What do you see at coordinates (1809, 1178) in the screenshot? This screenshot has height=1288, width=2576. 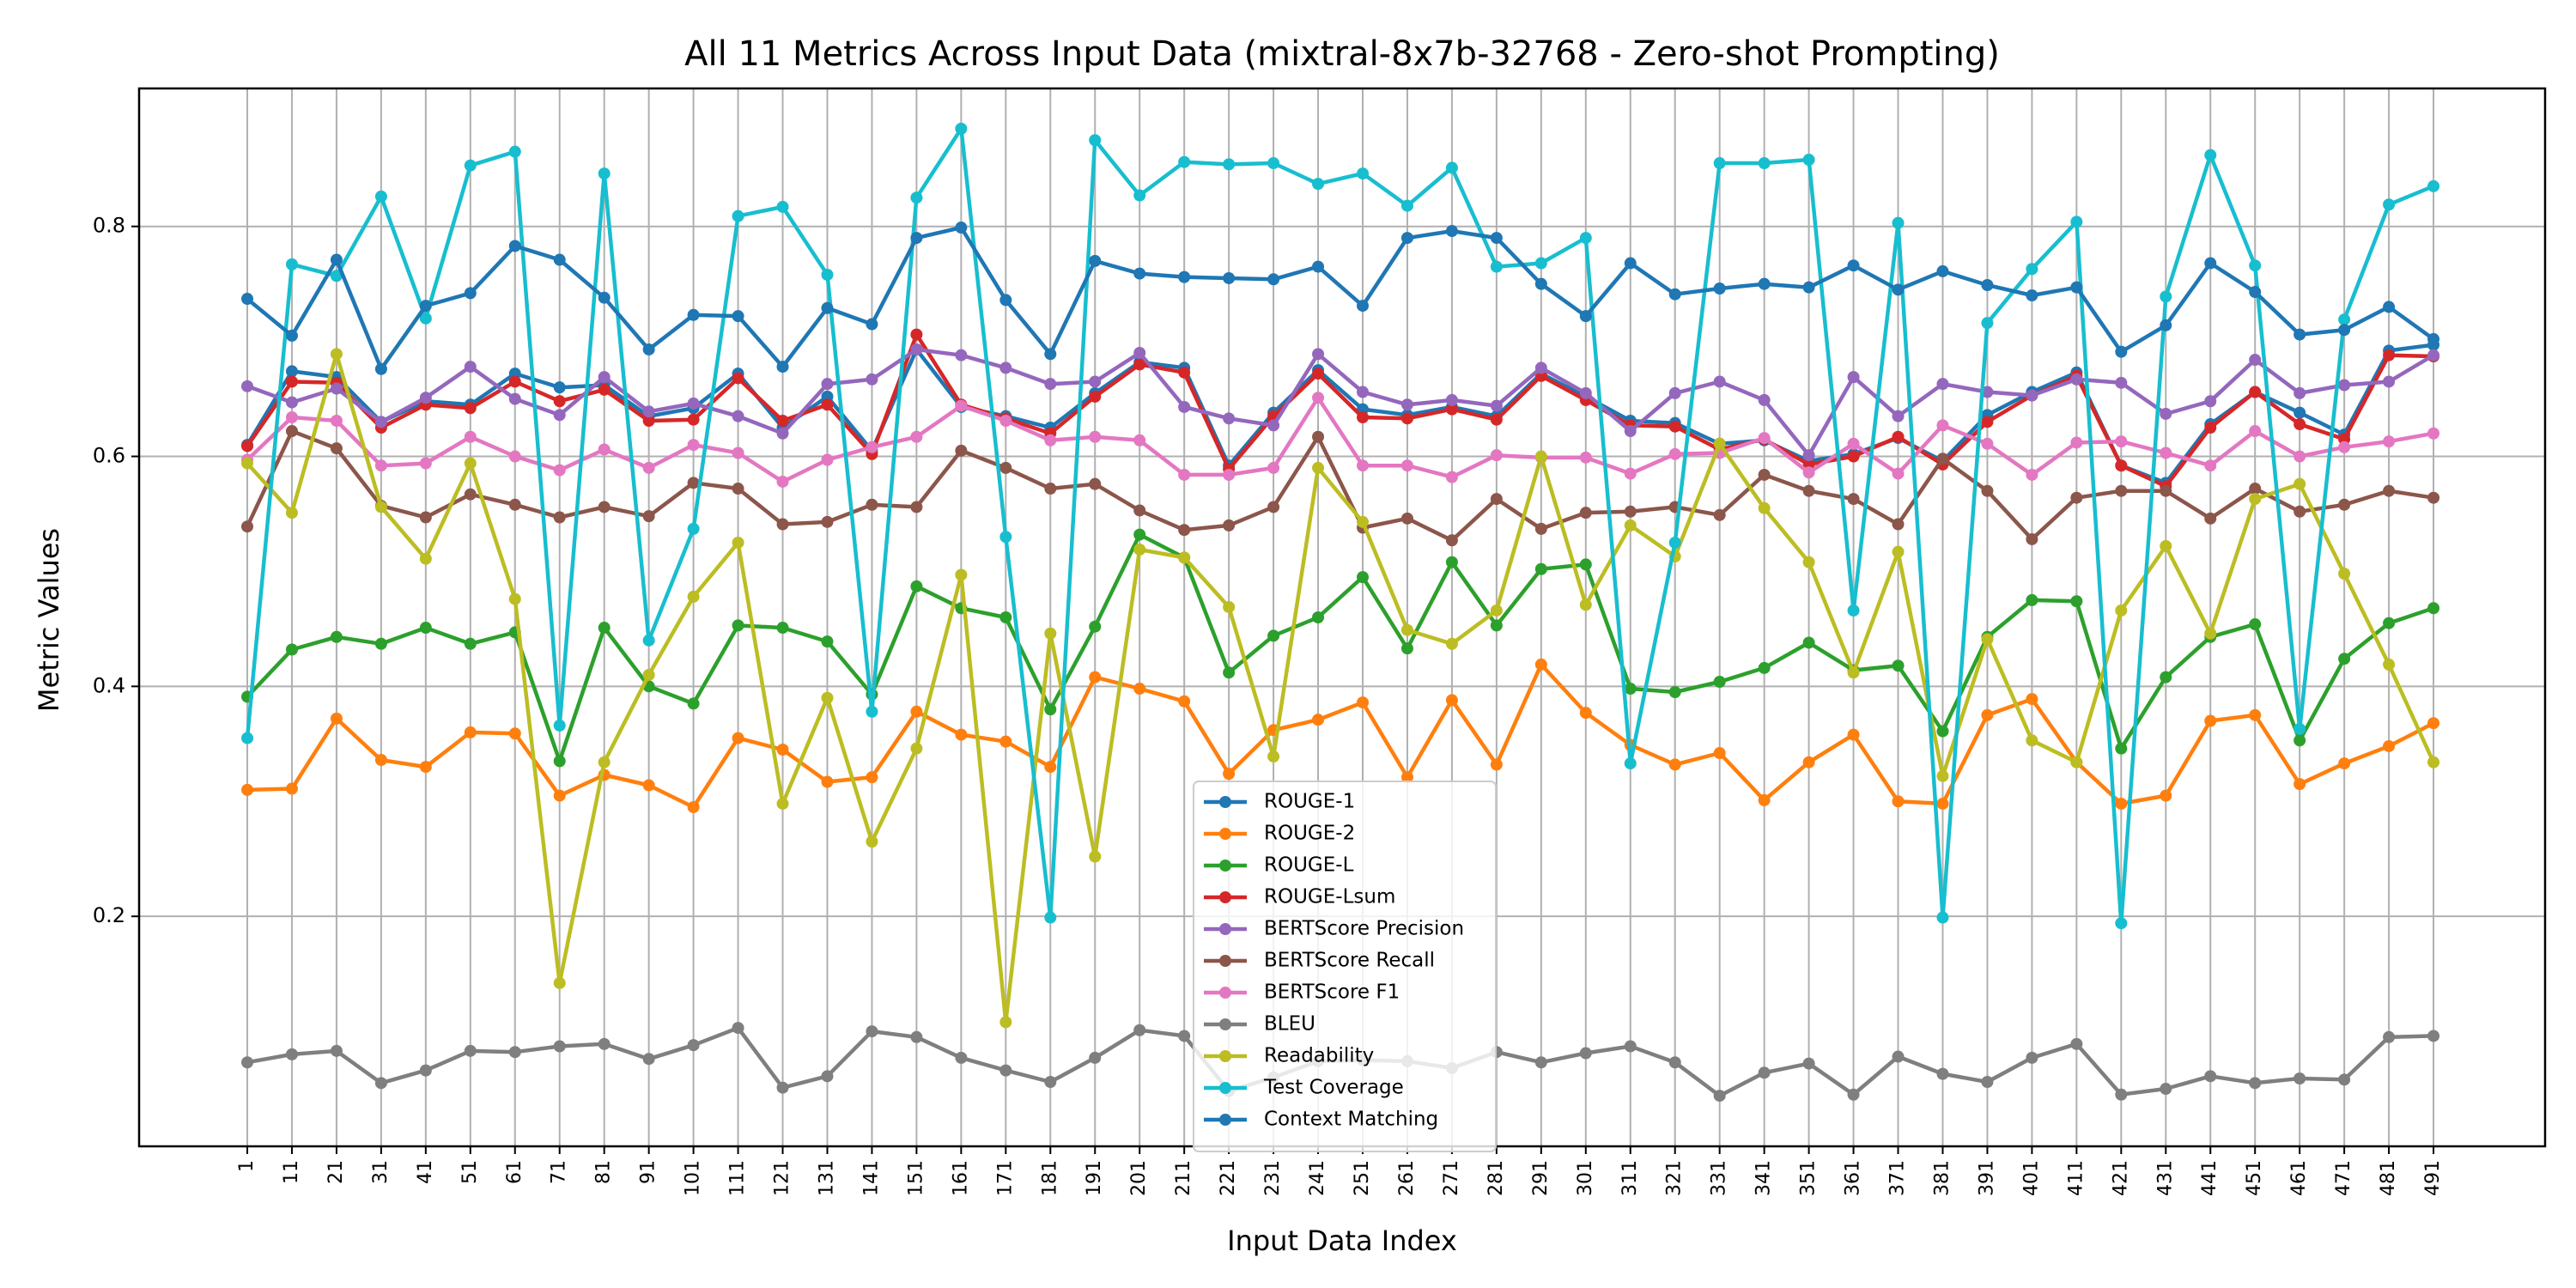 I see `x-tick-label: 351` at bounding box center [1809, 1178].